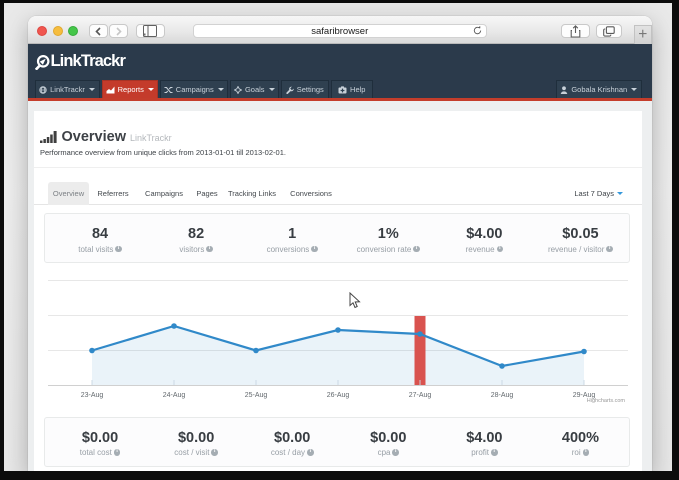 The width and height of the screenshot is (679, 480). What do you see at coordinates (338, 395) in the screenshot?
I see `svg-text: 26-Aug` at bounding box center [338, 395].